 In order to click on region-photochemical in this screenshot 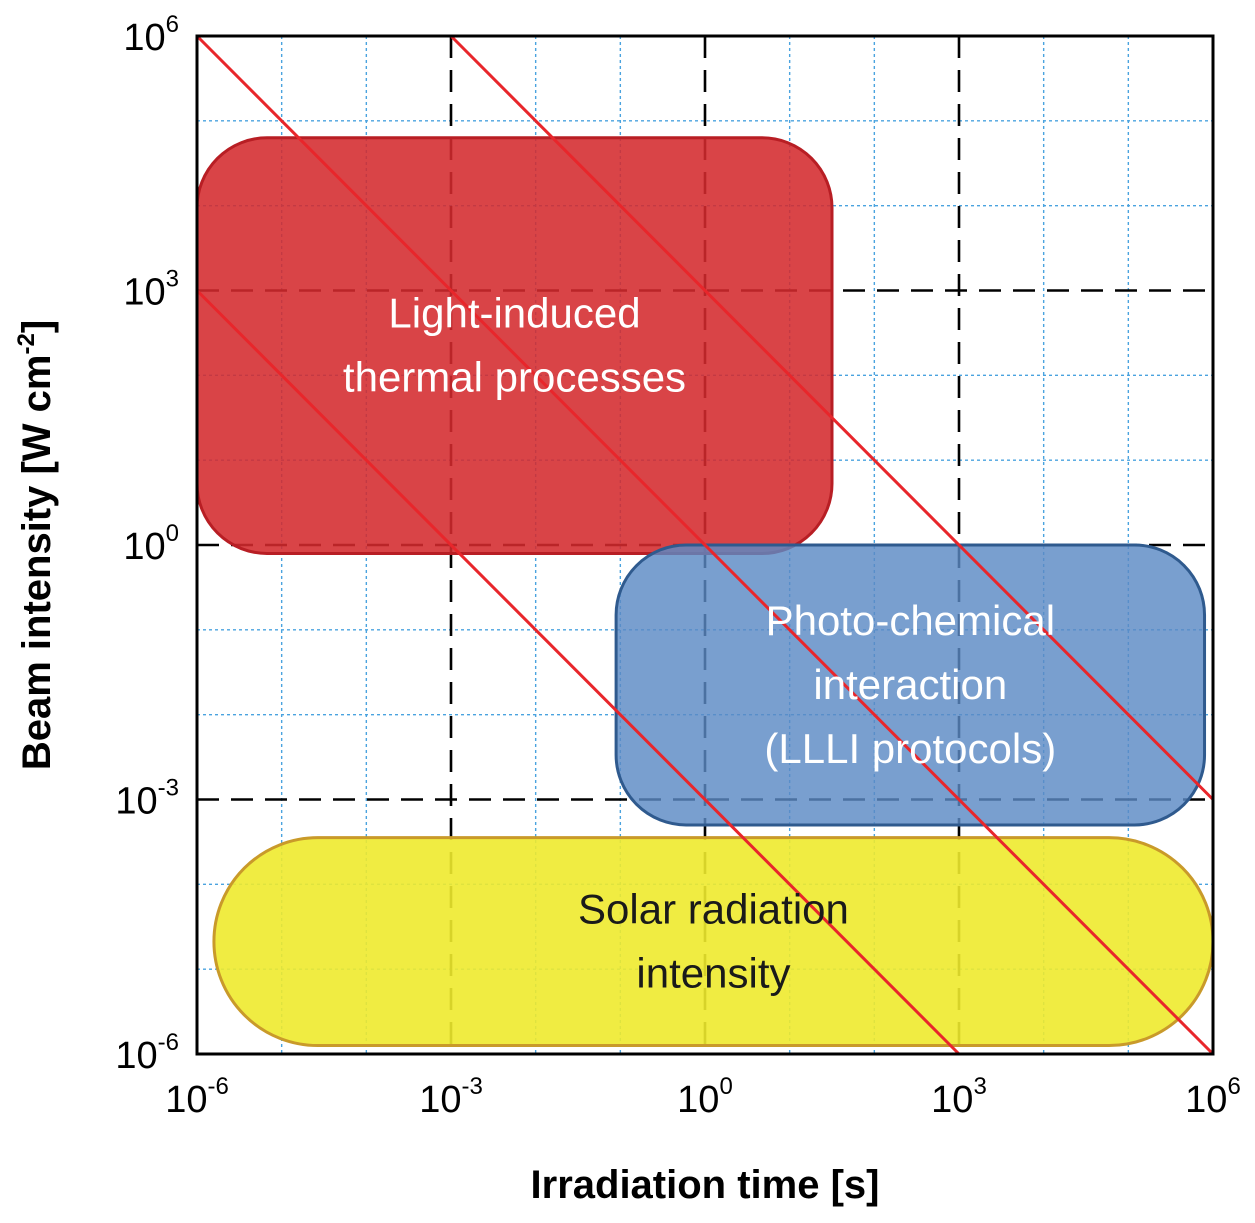, I will do `click(910, 685)`.